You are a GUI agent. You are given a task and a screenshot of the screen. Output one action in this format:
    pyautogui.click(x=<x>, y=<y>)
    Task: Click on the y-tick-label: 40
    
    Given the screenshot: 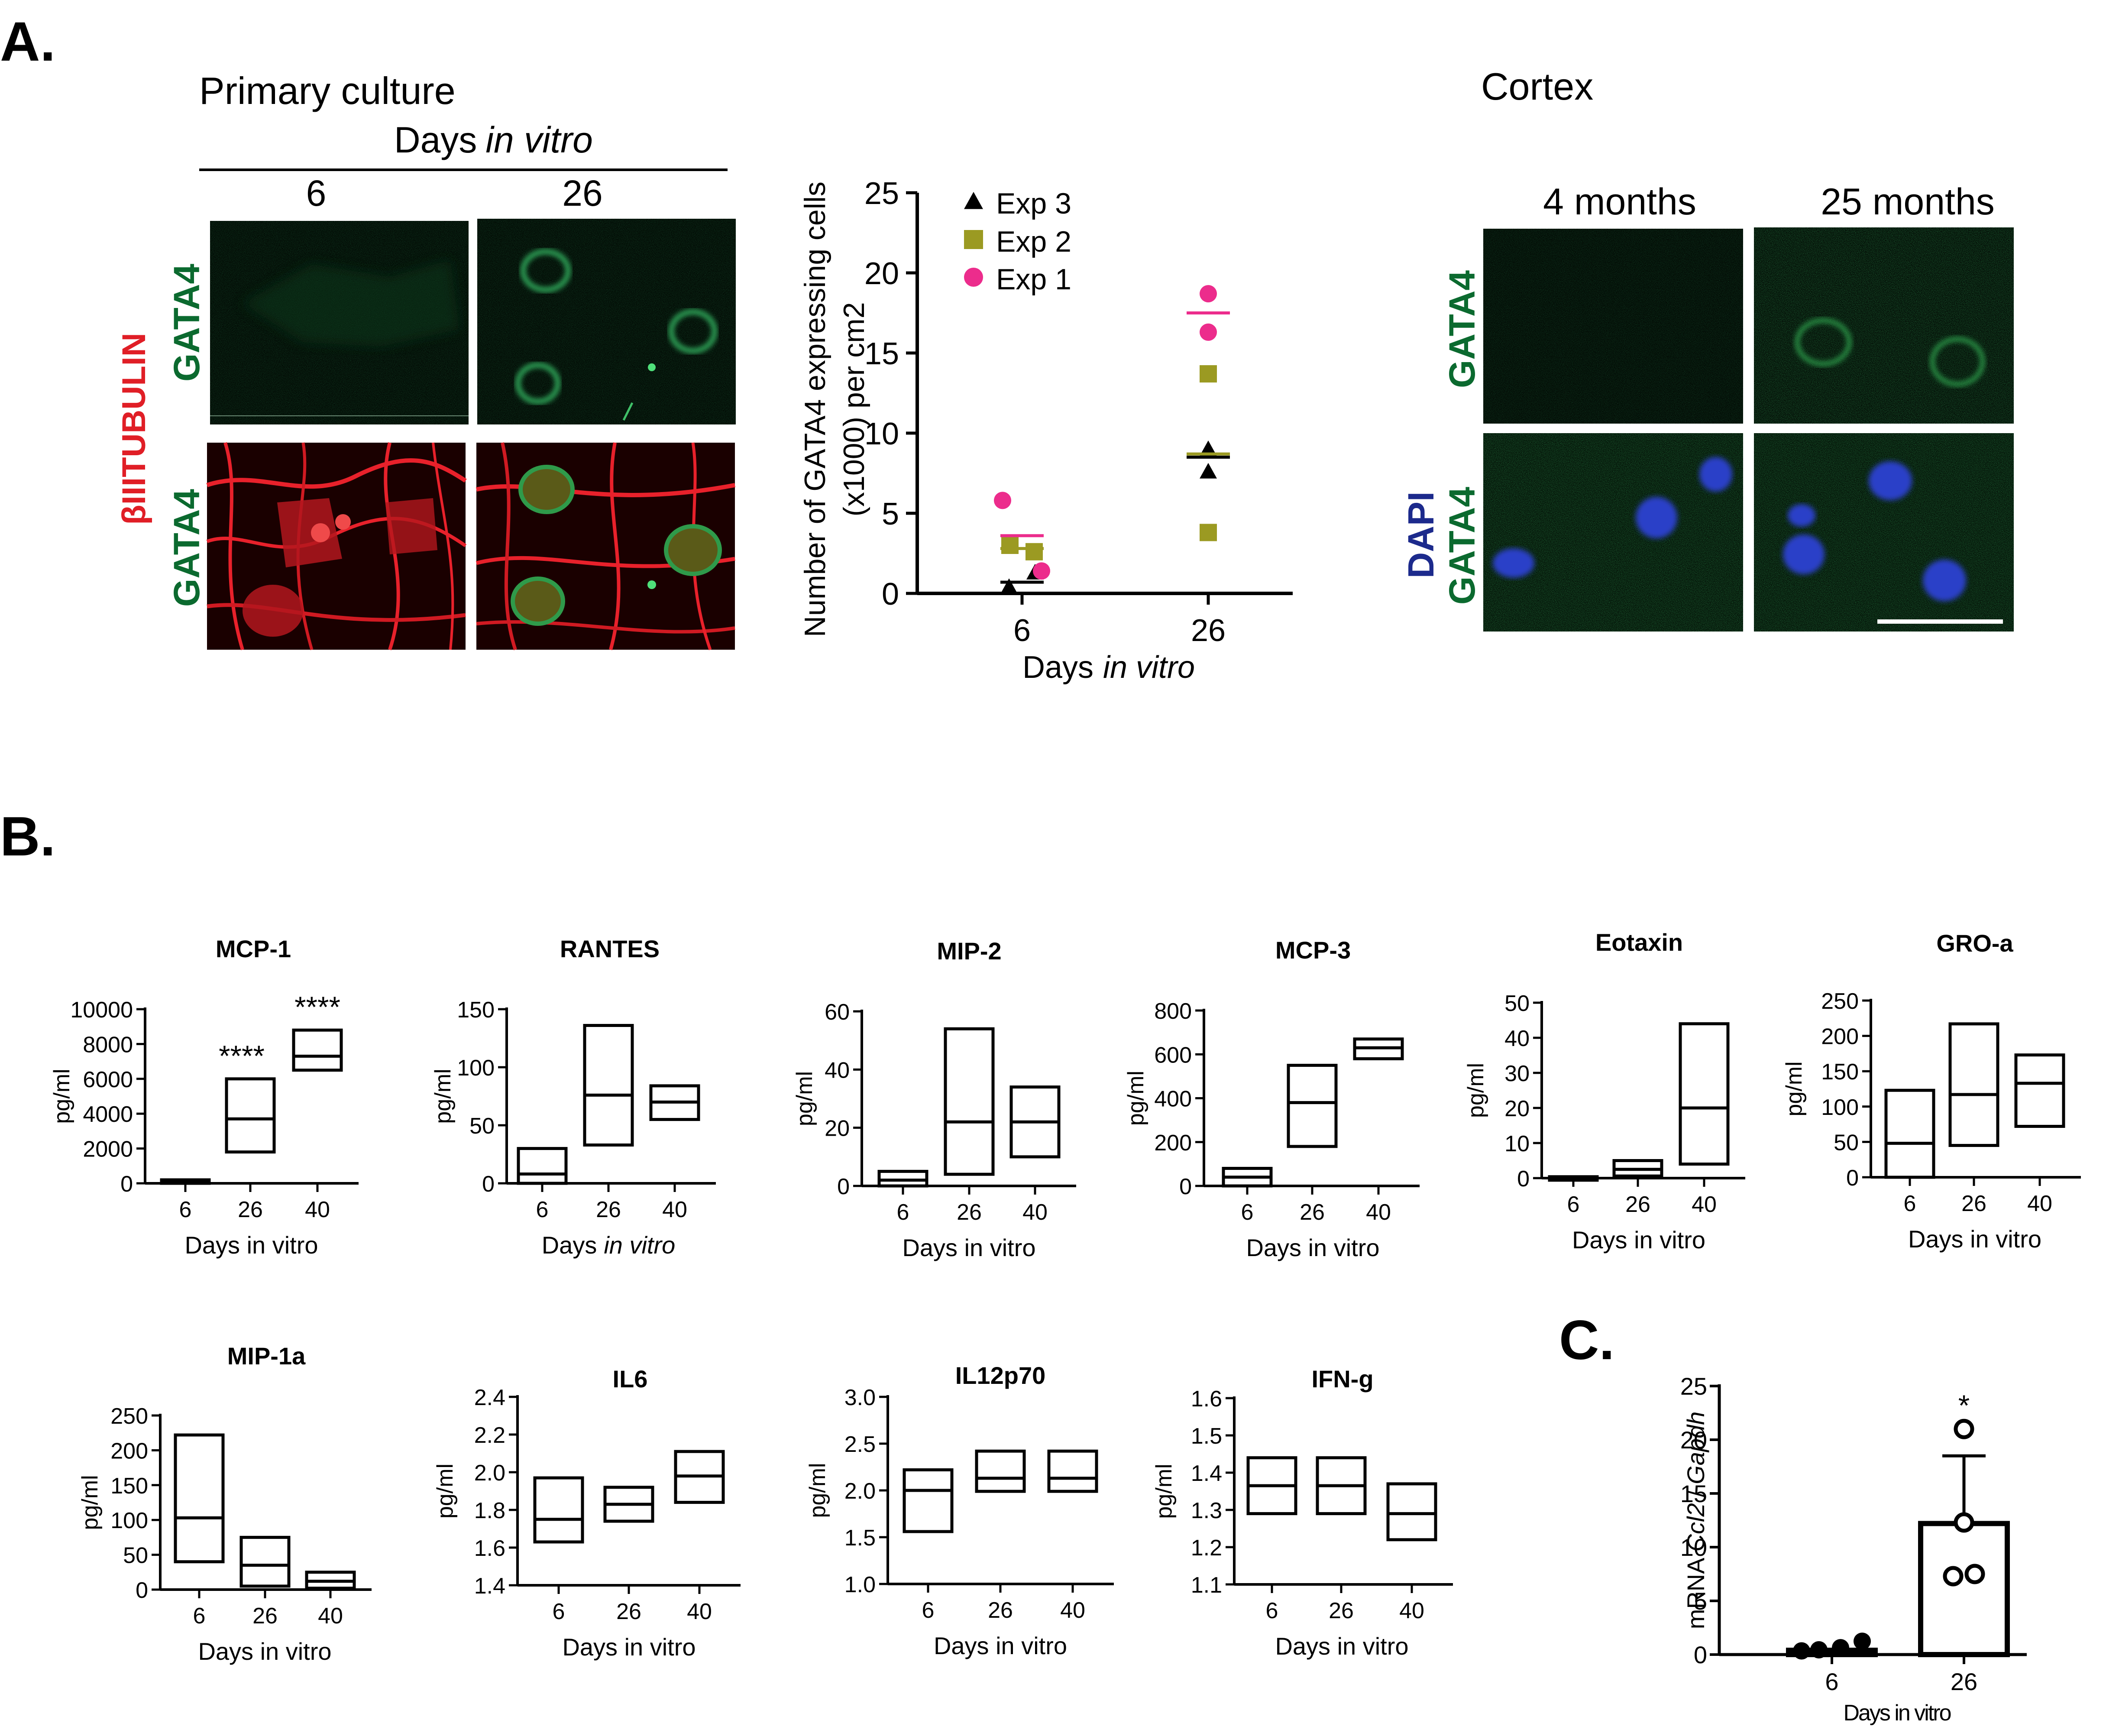 What is the action you would take?
    pyautogui.click(x=837, y=1070)
    